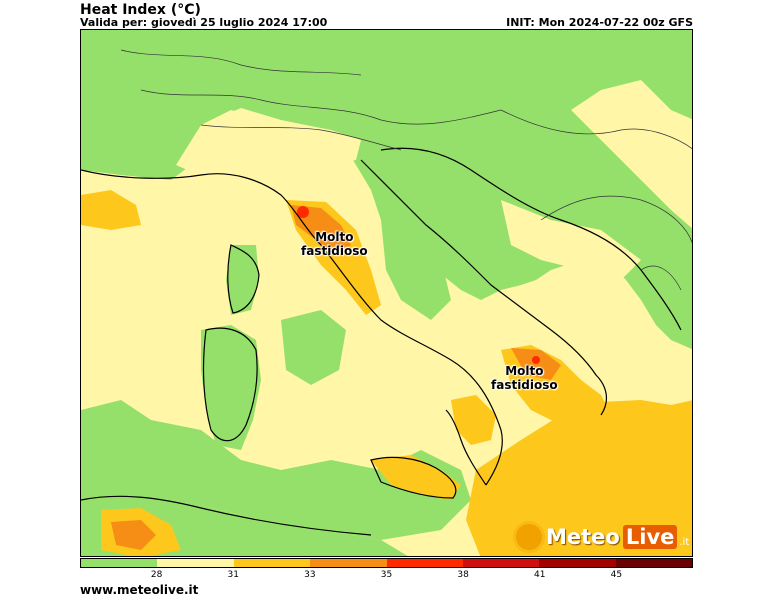 This screenshot has width=775, height=599. What do you see at coordinates (540, 575) in the screenshot?
I see `legend-tick-label: 41` at bounding box center [540, 575].